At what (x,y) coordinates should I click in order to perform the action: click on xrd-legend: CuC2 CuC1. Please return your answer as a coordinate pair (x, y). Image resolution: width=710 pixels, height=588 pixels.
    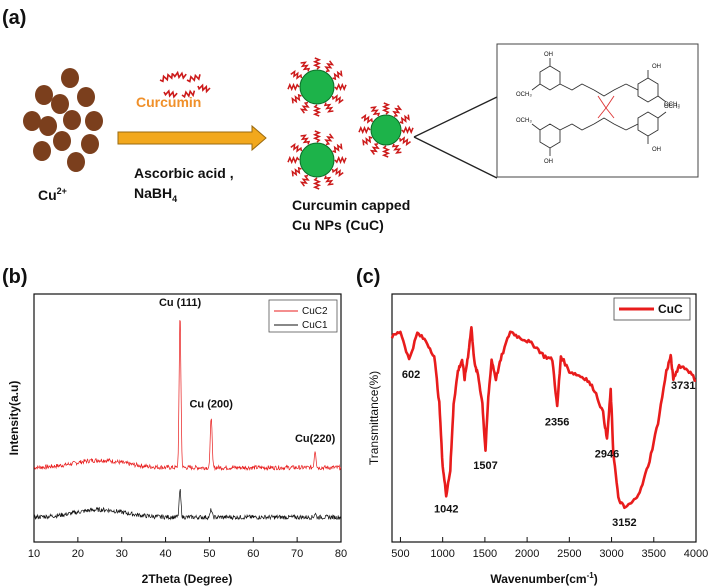
    Looking at the image, I should click on (303, 316).